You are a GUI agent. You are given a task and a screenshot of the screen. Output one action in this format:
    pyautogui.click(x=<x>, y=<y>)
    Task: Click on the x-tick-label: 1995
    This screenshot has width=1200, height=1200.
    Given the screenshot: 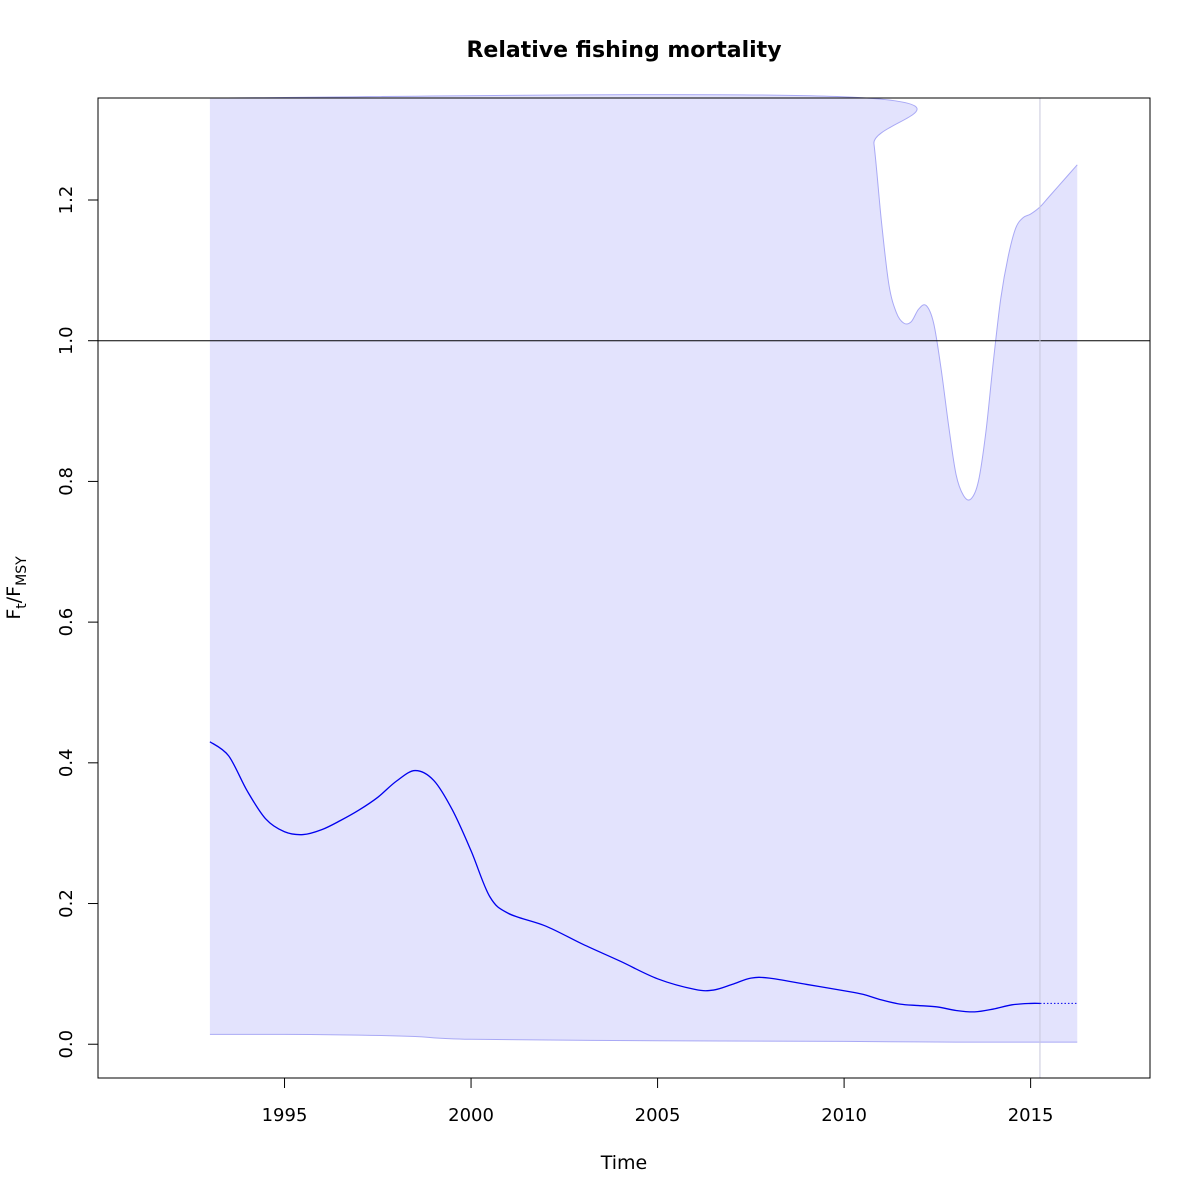 What is the action you would take?
    pyautogui.click(x=285, y=1115)
    